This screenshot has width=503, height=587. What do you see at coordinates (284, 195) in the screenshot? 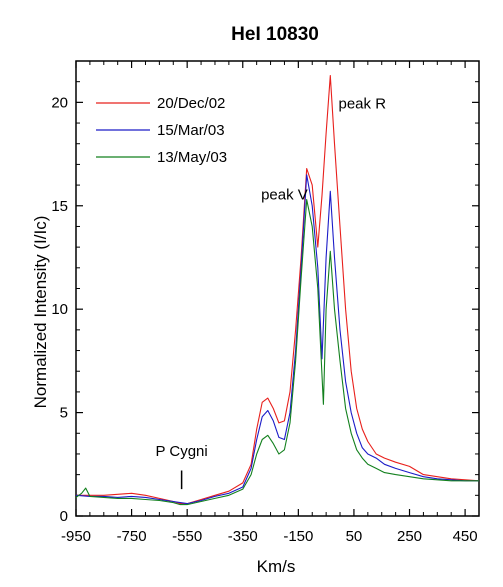
I see `annotation-label: peak V` at bounding box center [284, 195].